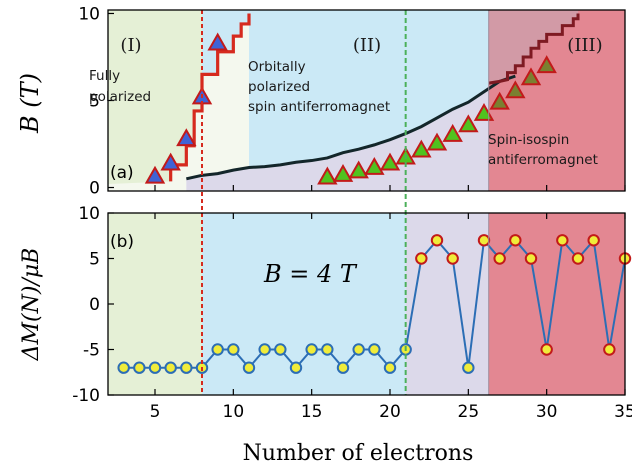  I want to click on mixed-band-b, so click(447, 304).